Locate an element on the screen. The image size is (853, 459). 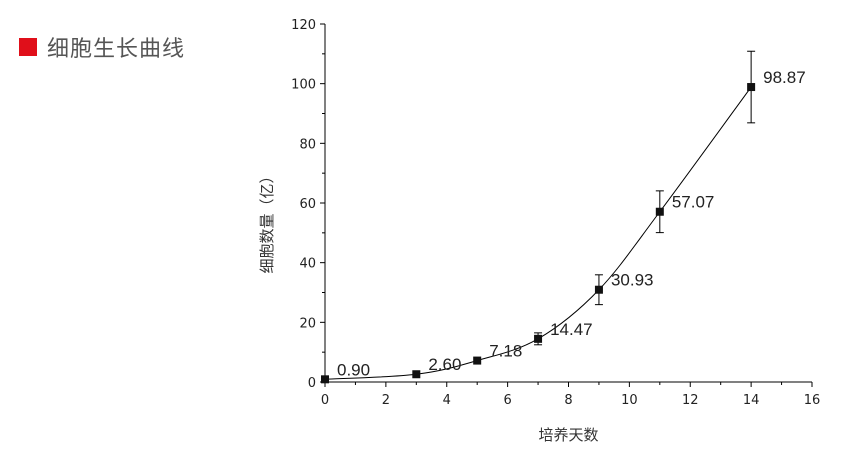
section-header: 细胞生长曲线 is located at coordinates (102, 47).